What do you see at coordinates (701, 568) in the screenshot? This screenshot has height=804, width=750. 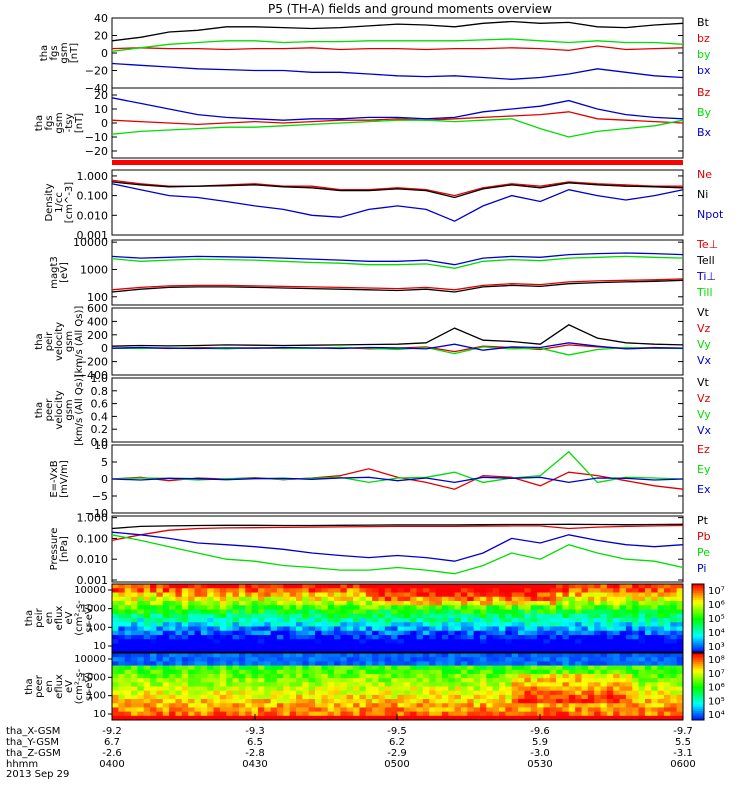 I see `legend-Pi: Pi` at bounding box center [701, 568].